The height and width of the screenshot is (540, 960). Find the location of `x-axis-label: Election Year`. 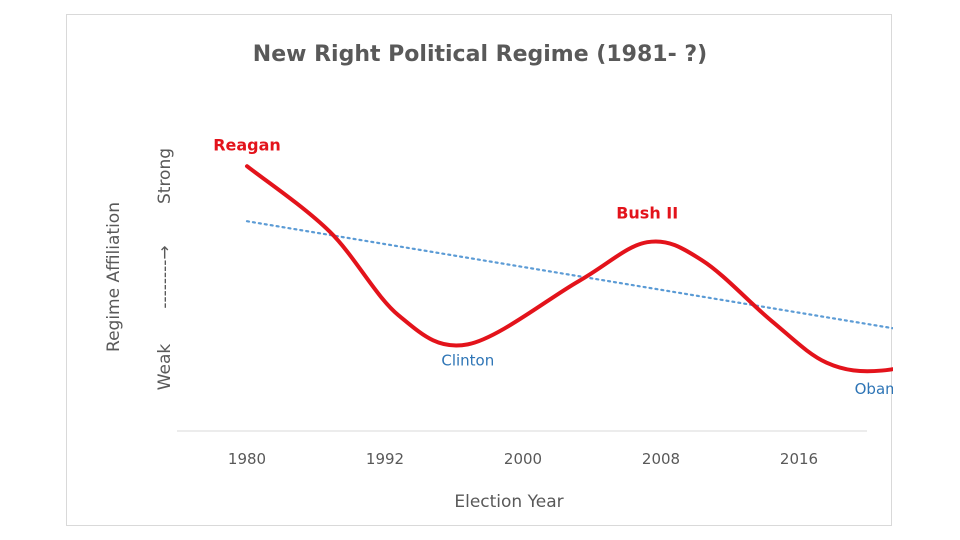

x-axis-label: Election Year is located at coordinates (508, 502).